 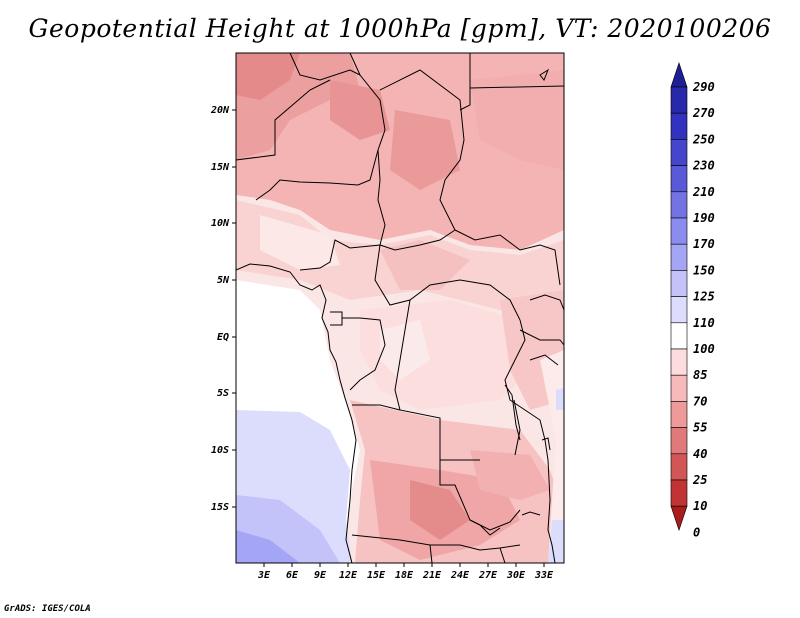 I want to click on colorbar-label: 290, so click(x=703, y=87).